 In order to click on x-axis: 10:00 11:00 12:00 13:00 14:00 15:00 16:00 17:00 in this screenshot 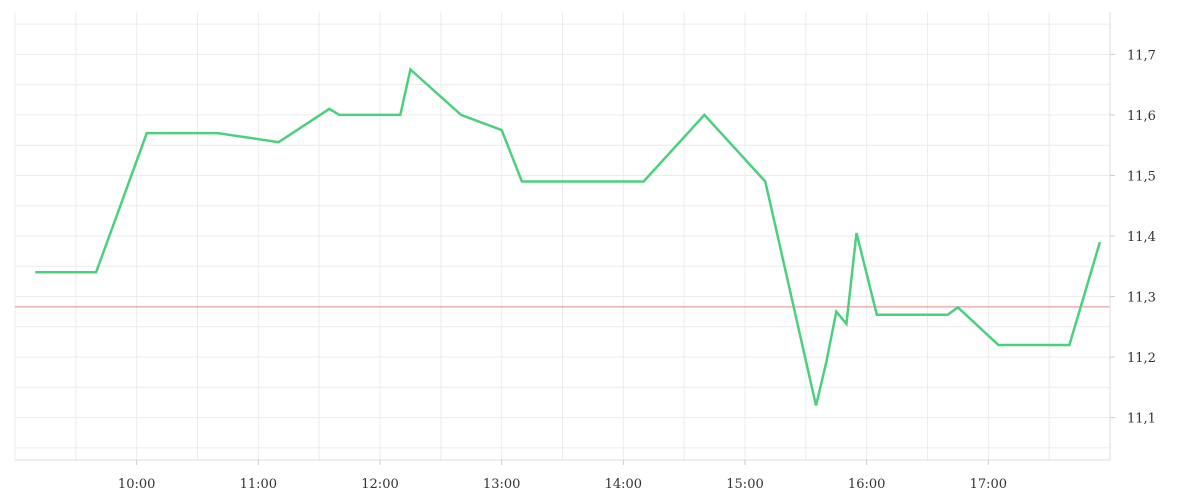, I will do `click(562, 475)`.